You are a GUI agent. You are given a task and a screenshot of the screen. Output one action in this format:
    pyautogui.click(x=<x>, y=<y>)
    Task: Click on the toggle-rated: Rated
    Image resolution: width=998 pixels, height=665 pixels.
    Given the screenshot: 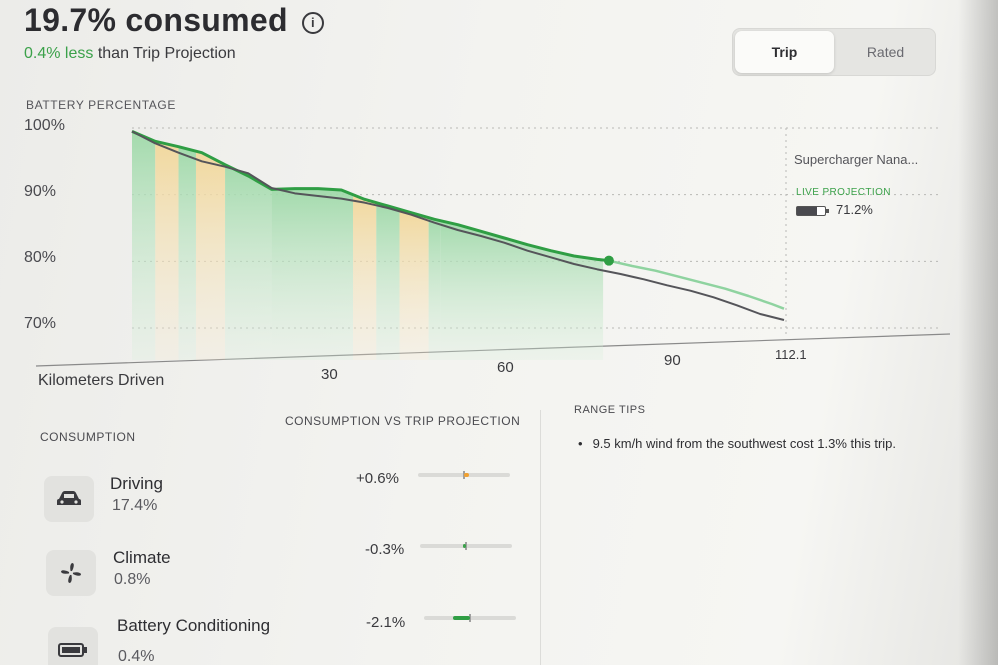 What is the action you would take?
    pyautogui.click(x=885, y=52)
    